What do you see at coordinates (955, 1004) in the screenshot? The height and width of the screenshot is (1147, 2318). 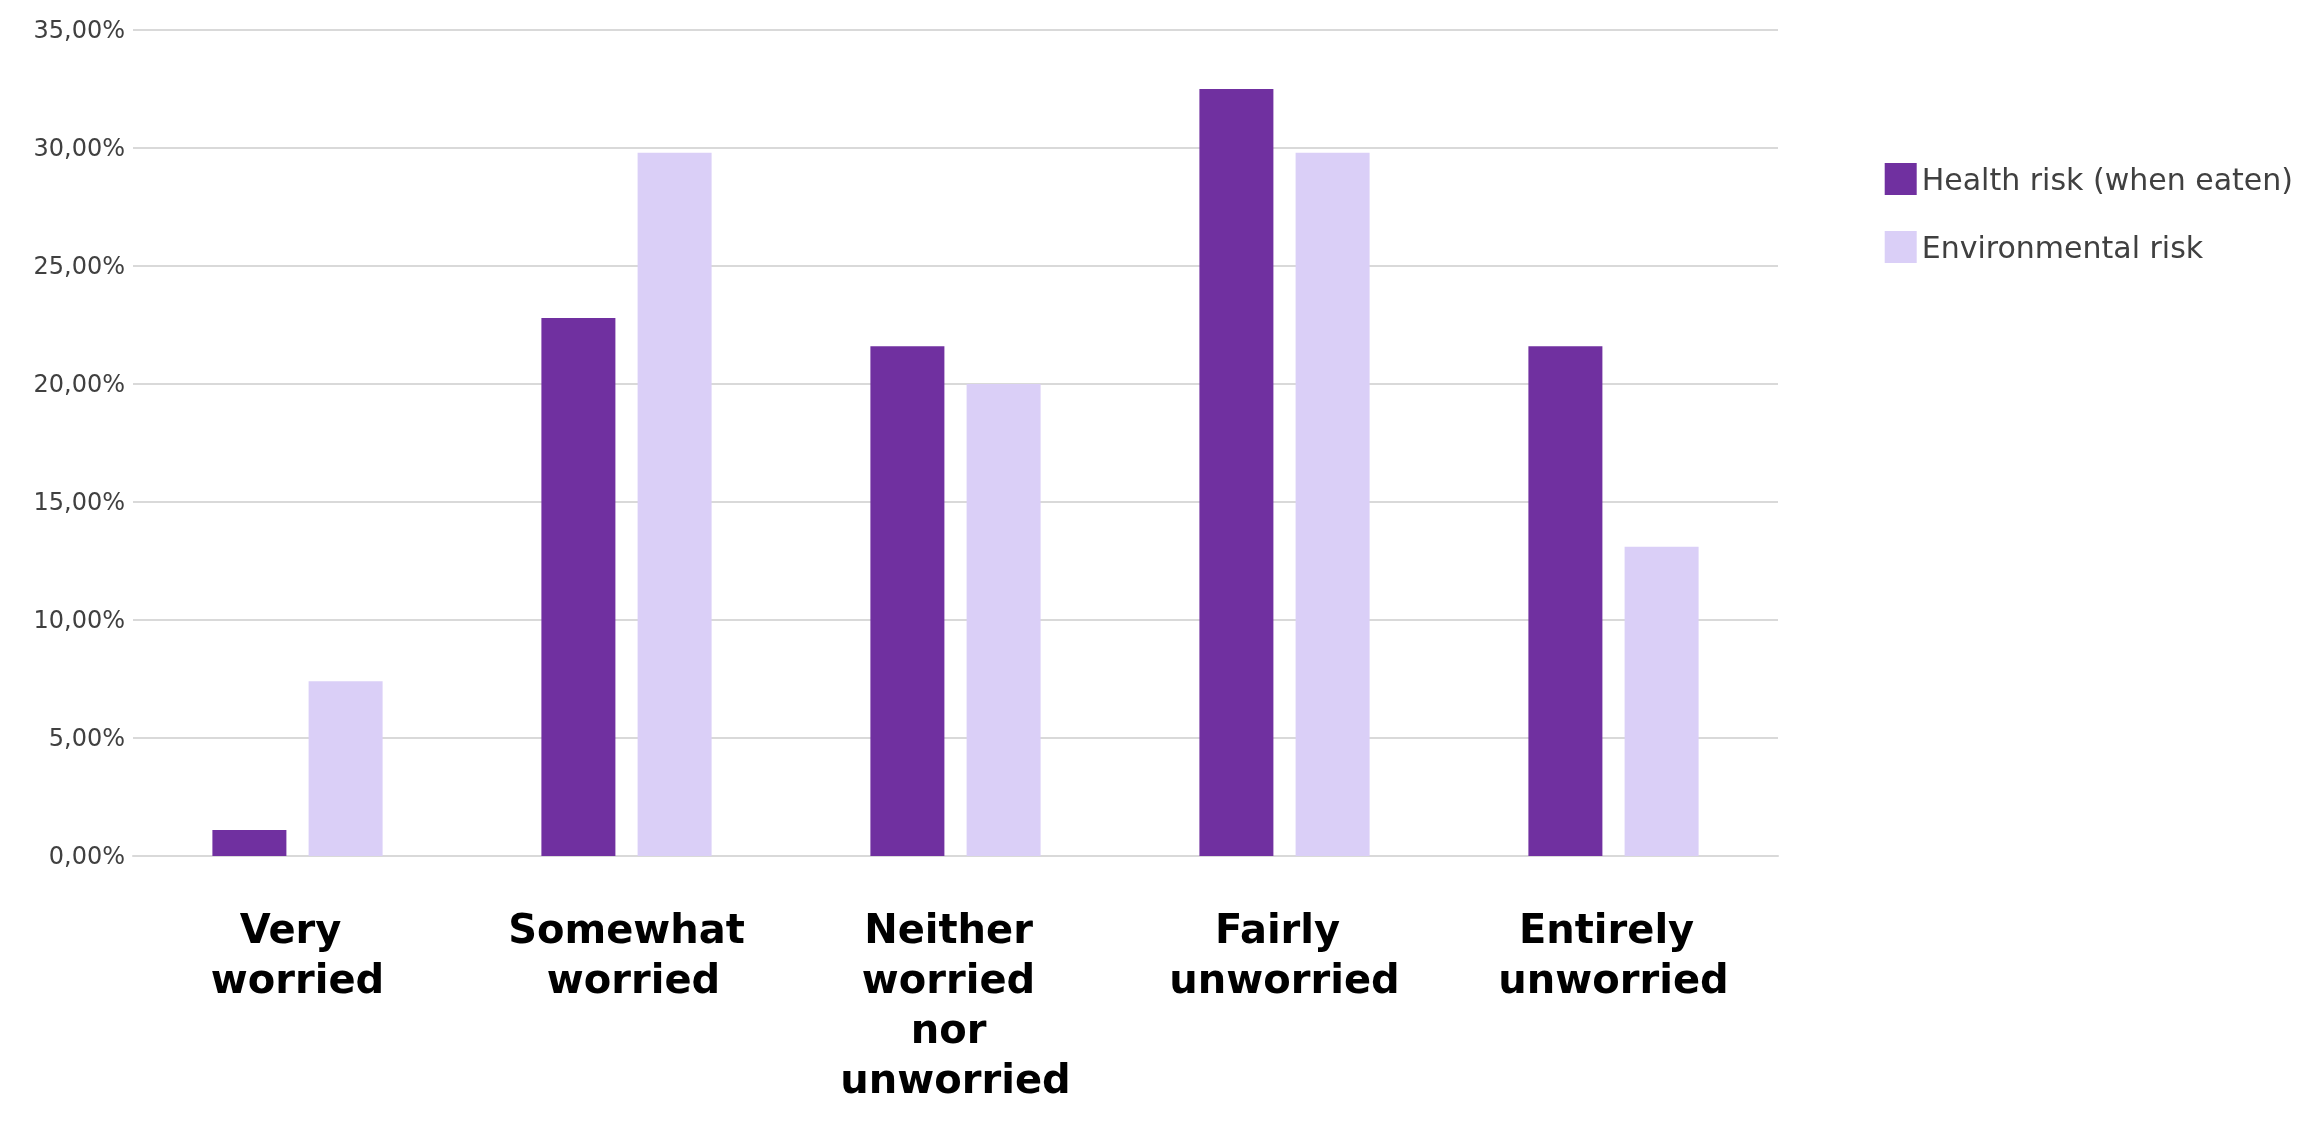 I see `x-tick-label: Neither worried nor unworried` at bounding box center [955, 1004].